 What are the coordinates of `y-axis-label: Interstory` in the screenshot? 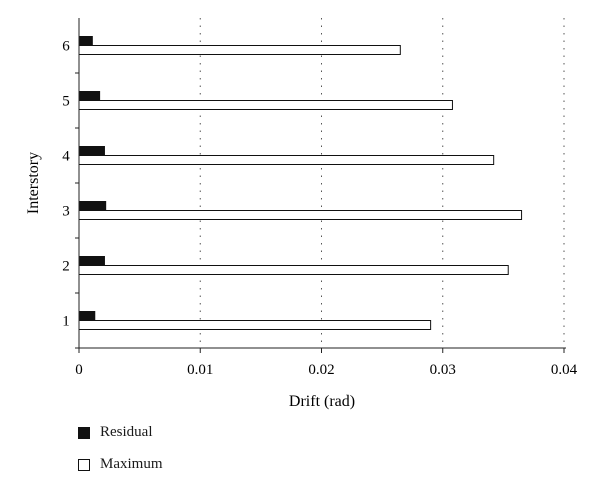 It's located at (33, 183).